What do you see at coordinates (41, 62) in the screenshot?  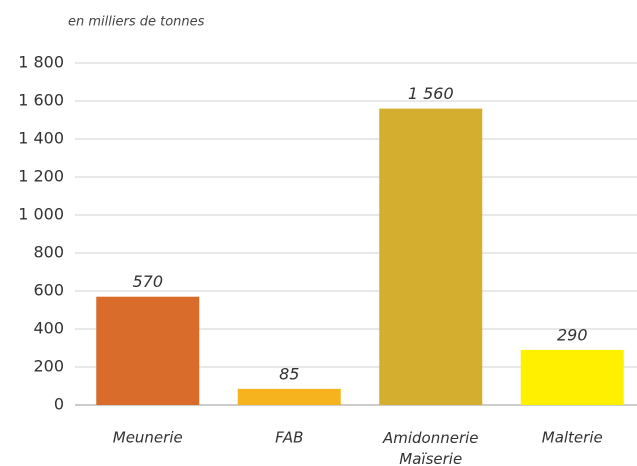 I see `y-tick-label: 1 800` at bounding box center [41, 62].